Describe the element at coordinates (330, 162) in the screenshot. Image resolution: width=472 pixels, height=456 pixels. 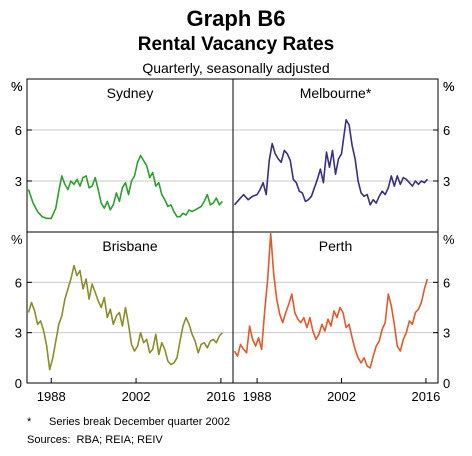
I see `melbourne-series-line` at that location.